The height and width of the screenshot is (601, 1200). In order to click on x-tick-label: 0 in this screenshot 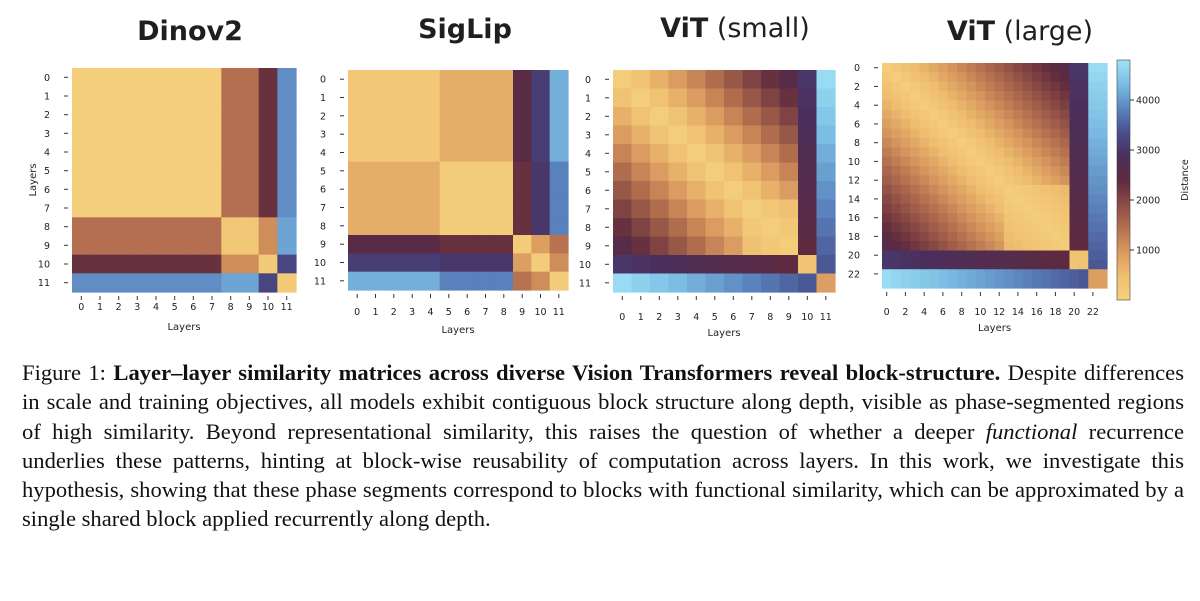, I will do `click(81, 307)`.